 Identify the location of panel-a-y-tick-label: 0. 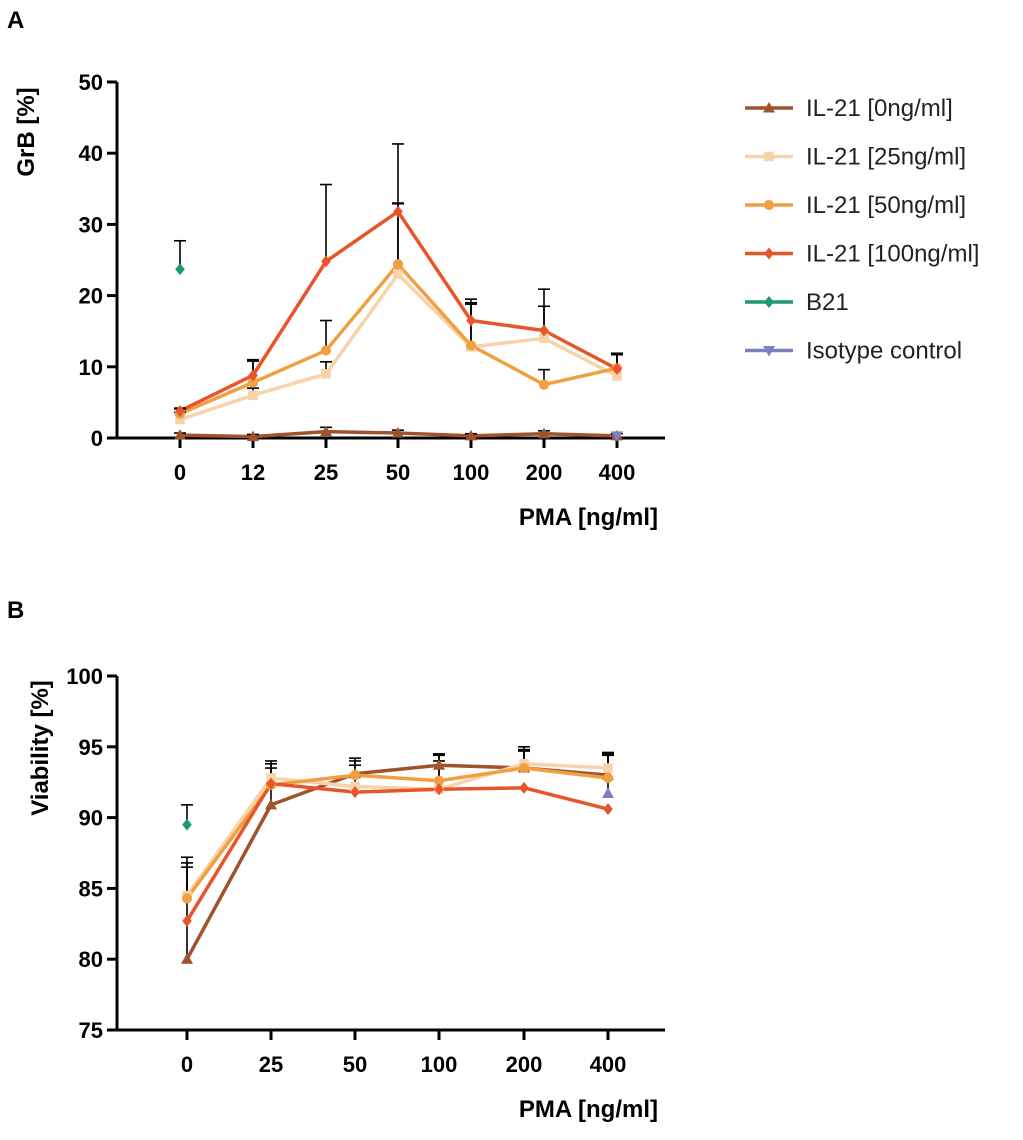
(97, 438).